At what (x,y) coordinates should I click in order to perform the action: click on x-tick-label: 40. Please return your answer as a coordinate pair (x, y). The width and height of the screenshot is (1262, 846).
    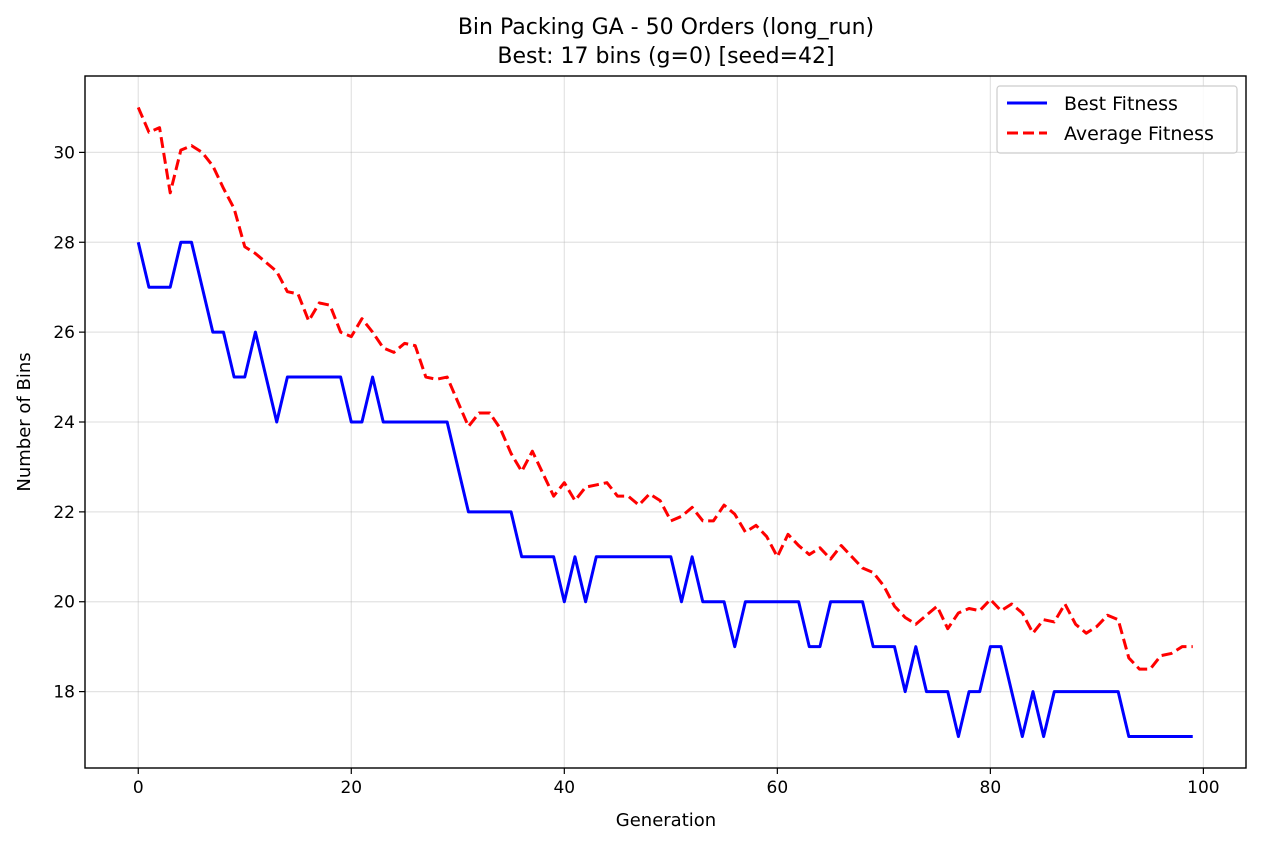
    Looking at the image, I should click on (564, 788).